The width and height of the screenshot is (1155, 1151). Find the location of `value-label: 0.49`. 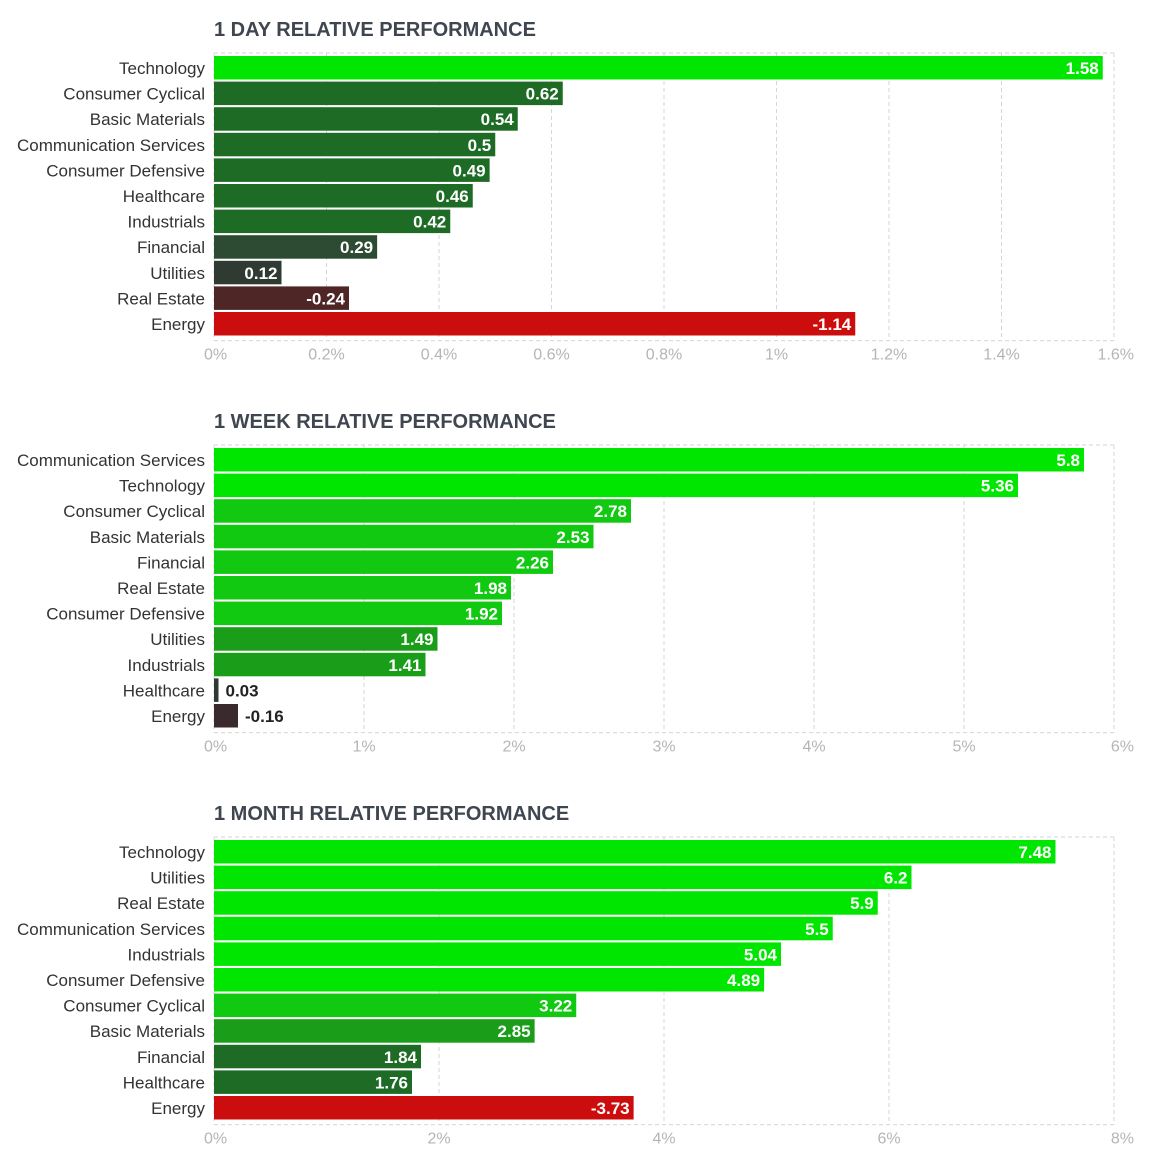

value-label: 0.49 is located at coordinates (469, 170).